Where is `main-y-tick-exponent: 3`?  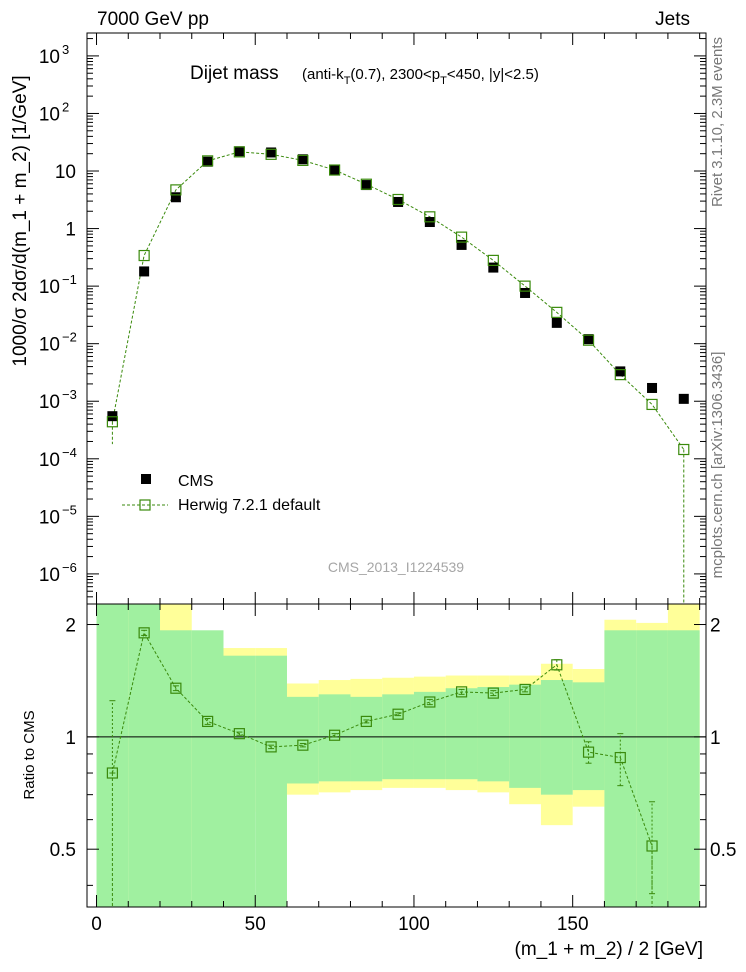 main-y-tick-exponent: 3 is located at coordinates (65, 49).